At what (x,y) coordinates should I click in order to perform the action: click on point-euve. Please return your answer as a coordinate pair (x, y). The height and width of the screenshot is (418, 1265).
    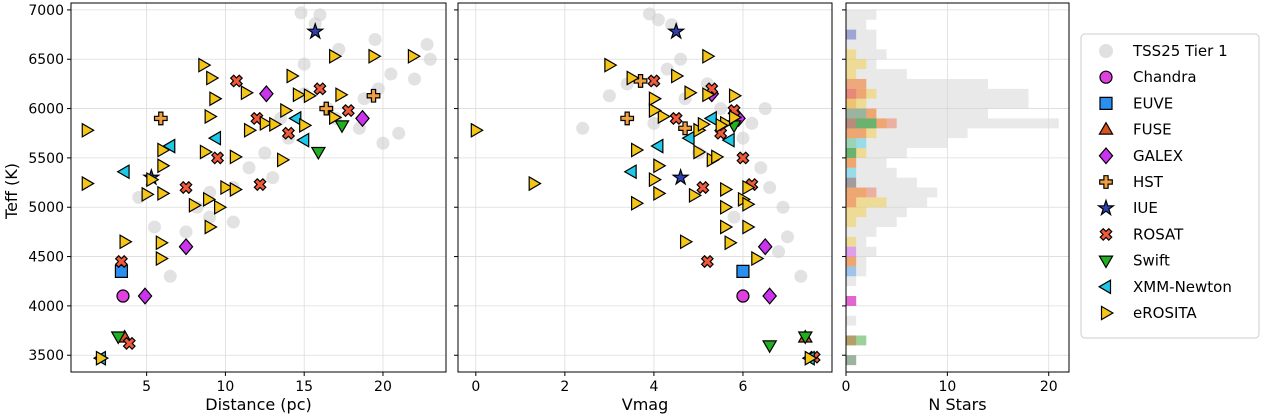
    Looking at the image, I should click on (743, 271).